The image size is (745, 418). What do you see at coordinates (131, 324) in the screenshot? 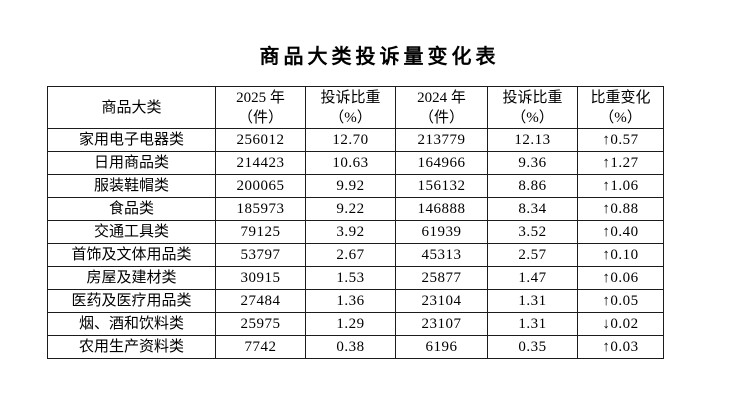
I see `cell-category: 烟、酒和饮料类` at bounding box center [131, 324].